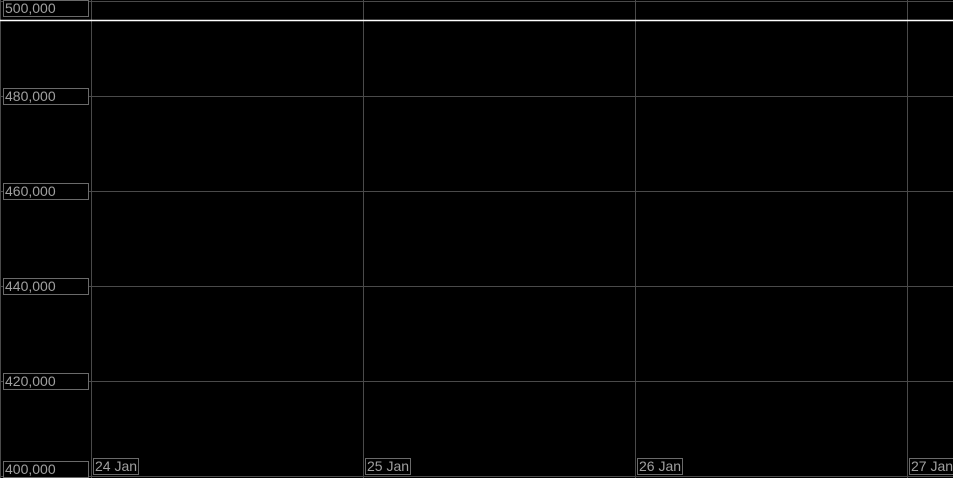  I want to click on y-tick-label: 420,000, so click(46, 381).